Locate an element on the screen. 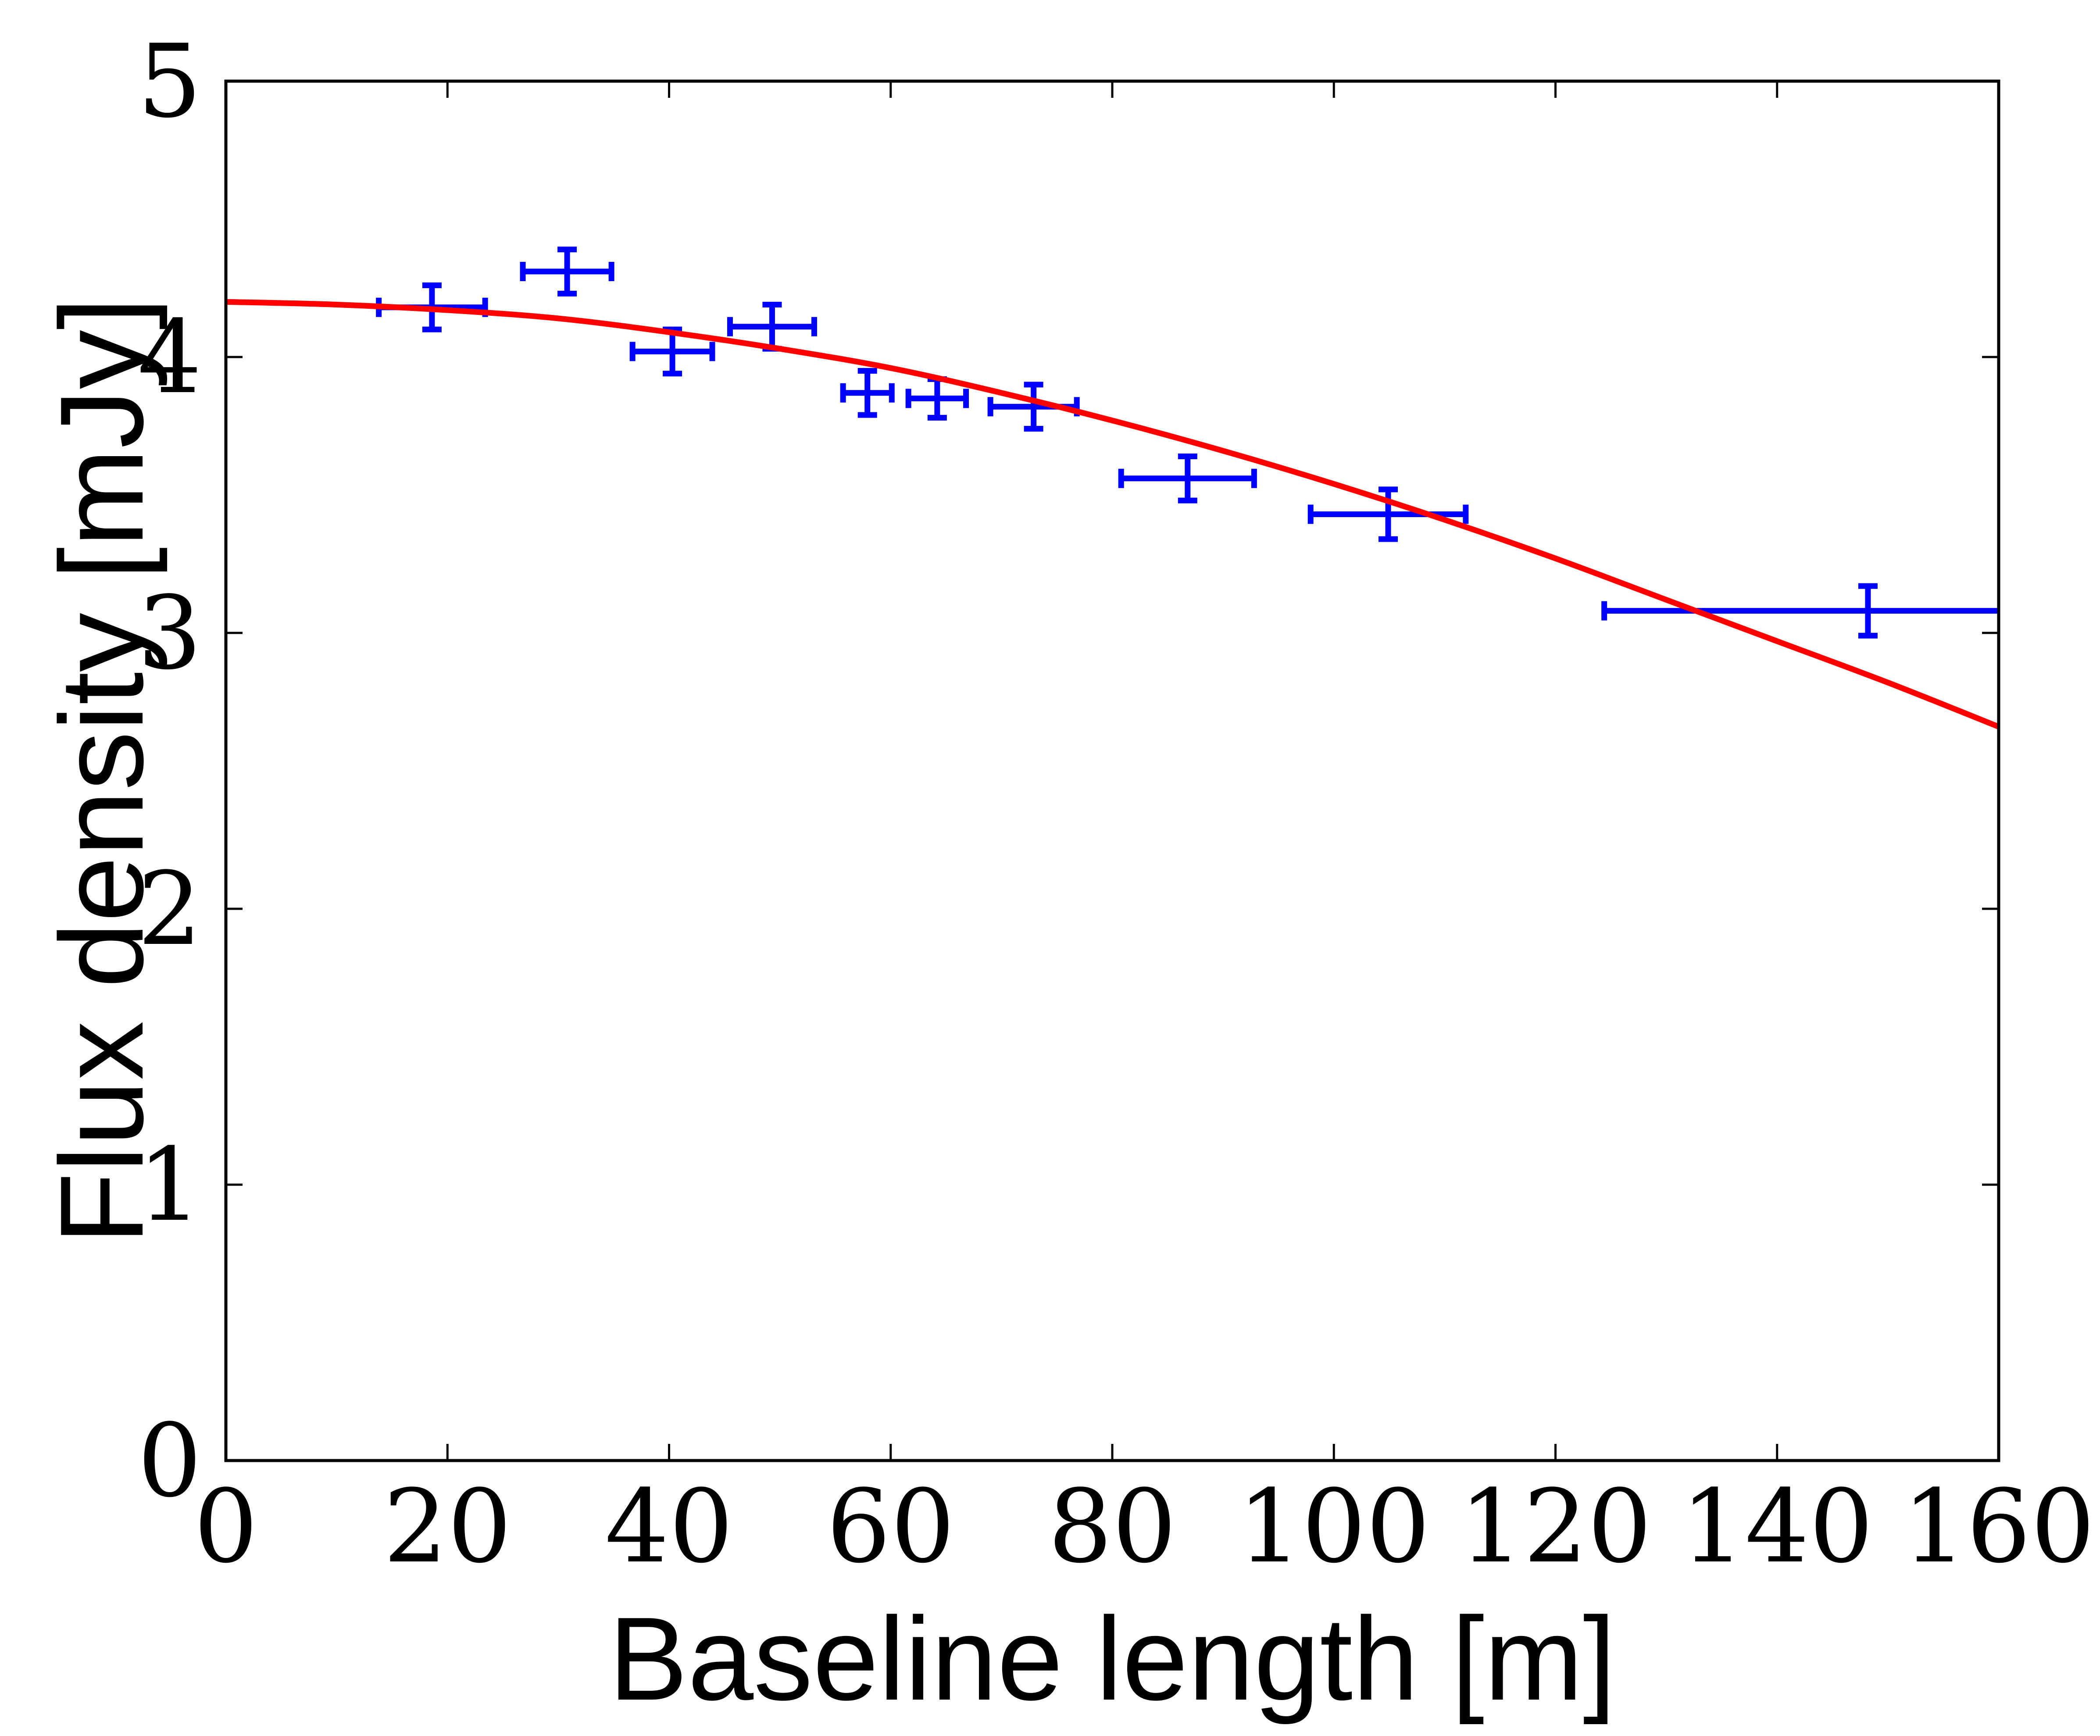  y-axis-title: Flux density [mJy] is located at coordinates (102, 771).